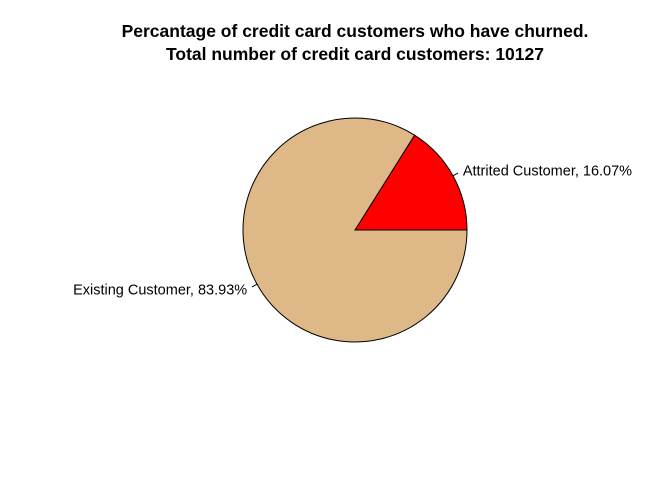 This screenshot has height=480, width=672. Describe the element at coordinates (411, 182) in the screenshot. I see `pie-slice-attrited-customer` at that location.